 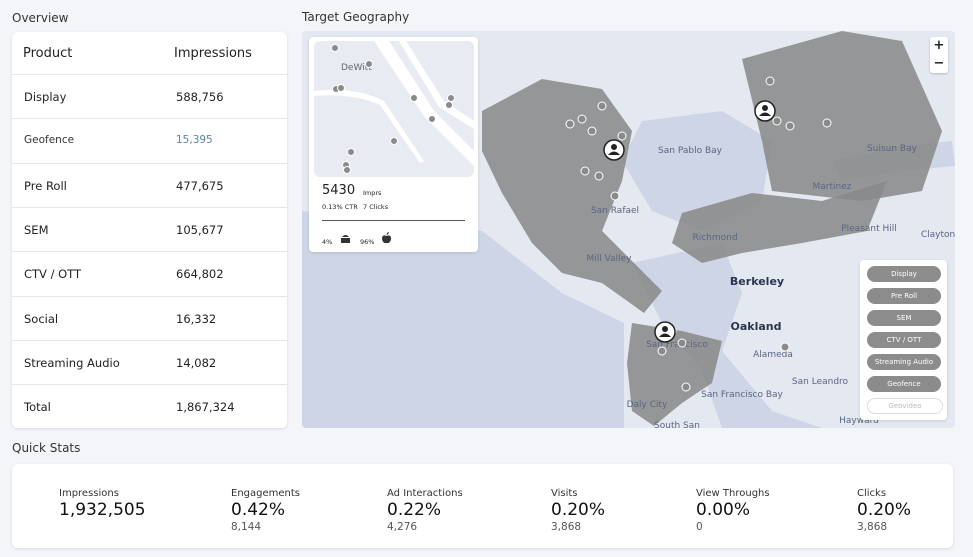 What do you see at coordinates (246, 527) in the screenshot?
I see `stat-sub: 8,144` at bounding box center [246, 527].